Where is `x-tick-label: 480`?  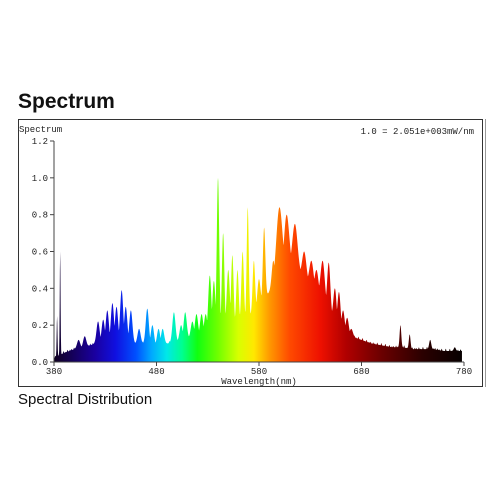
x-tick-label: 480 is located at coordinates (156, 372).